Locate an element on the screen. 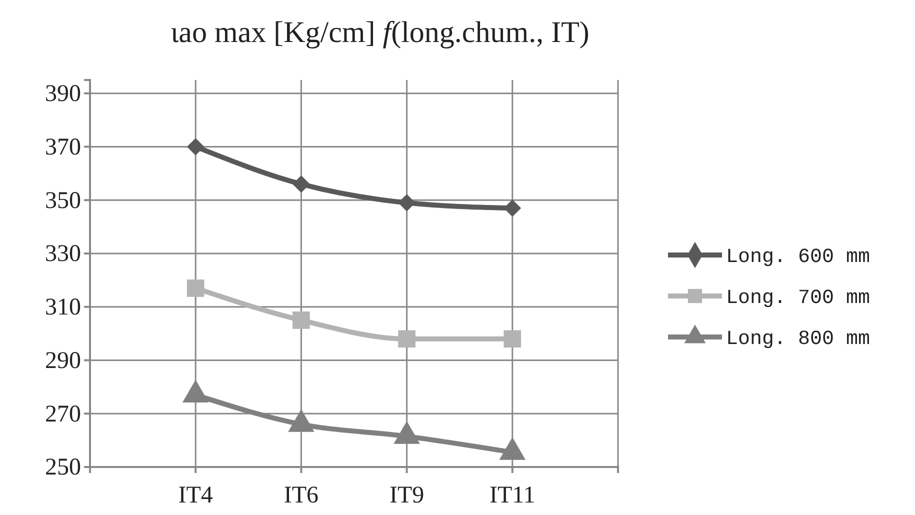 The image size is (915, 515). x-tick-label: IT4 is located at coordinates (195, 495).